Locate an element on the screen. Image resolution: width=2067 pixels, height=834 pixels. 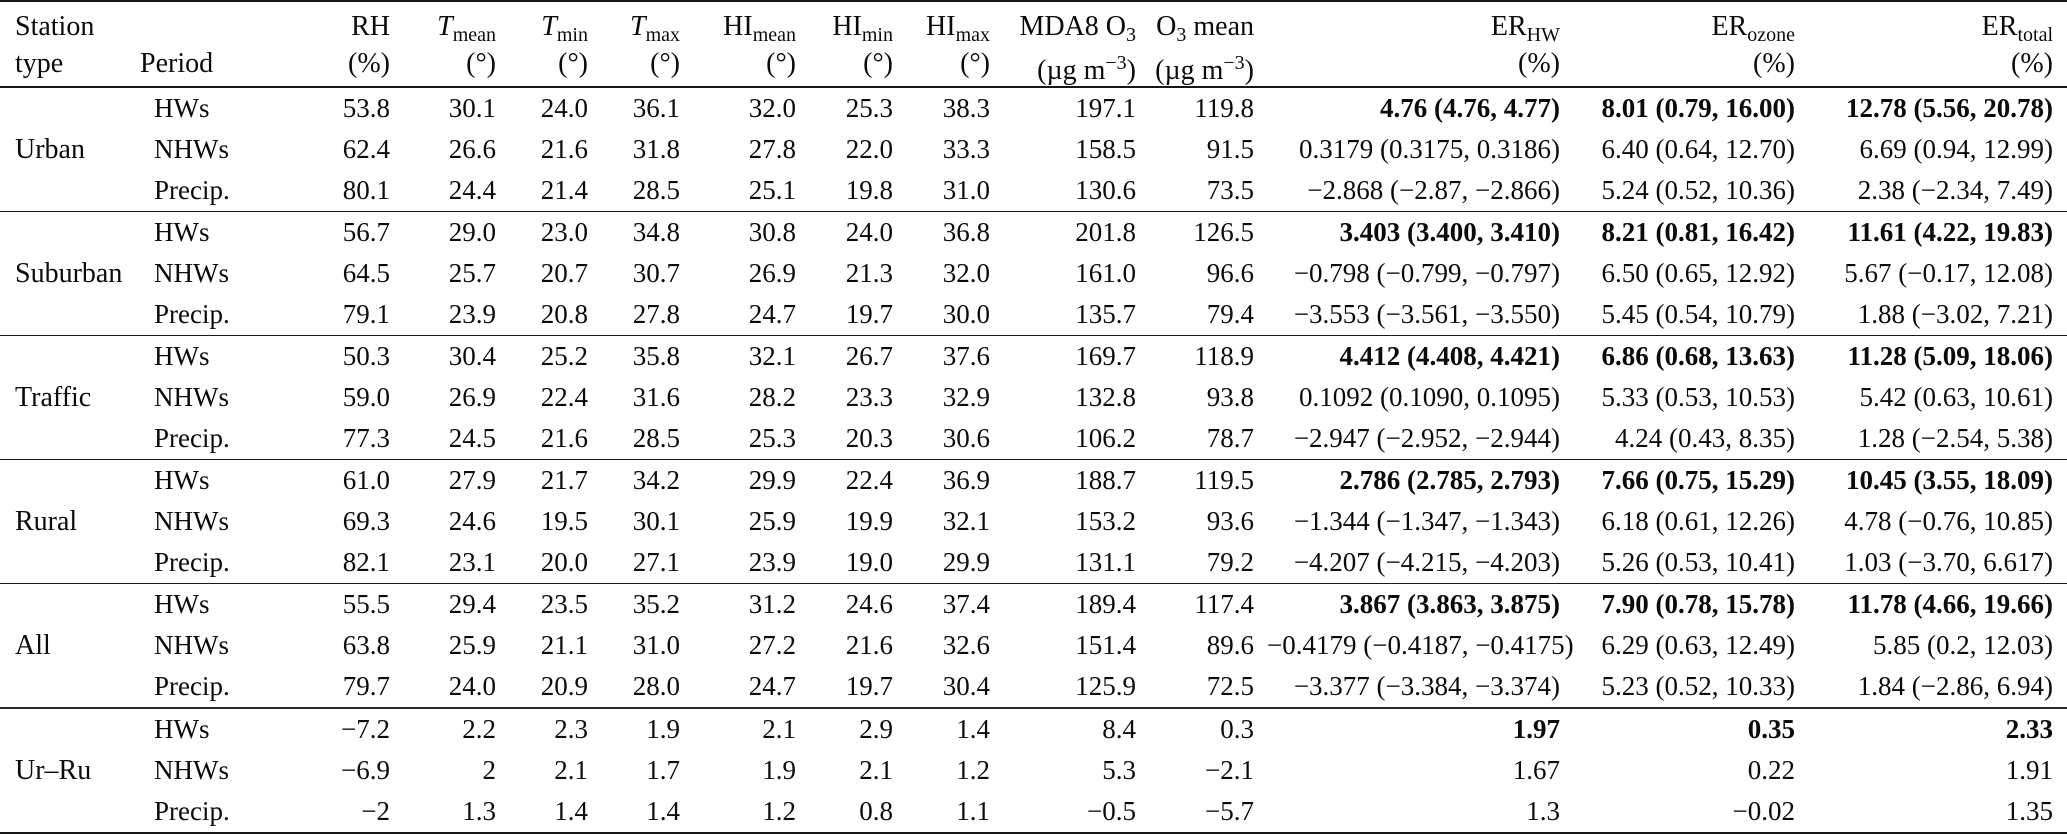
col-header-hi-min: HImin (°) is located at coordinates (862, 45).